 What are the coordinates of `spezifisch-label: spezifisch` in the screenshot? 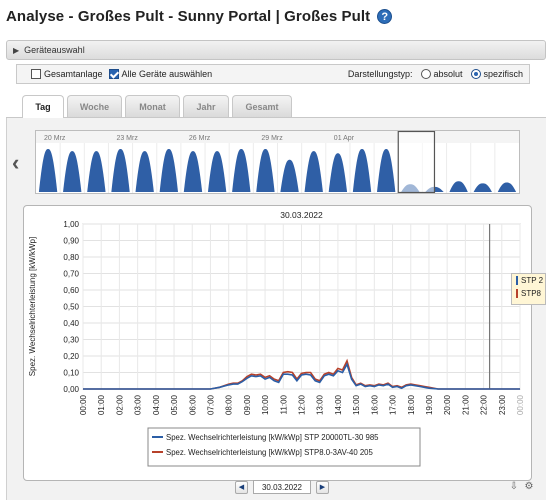 It's located at (503, 74).